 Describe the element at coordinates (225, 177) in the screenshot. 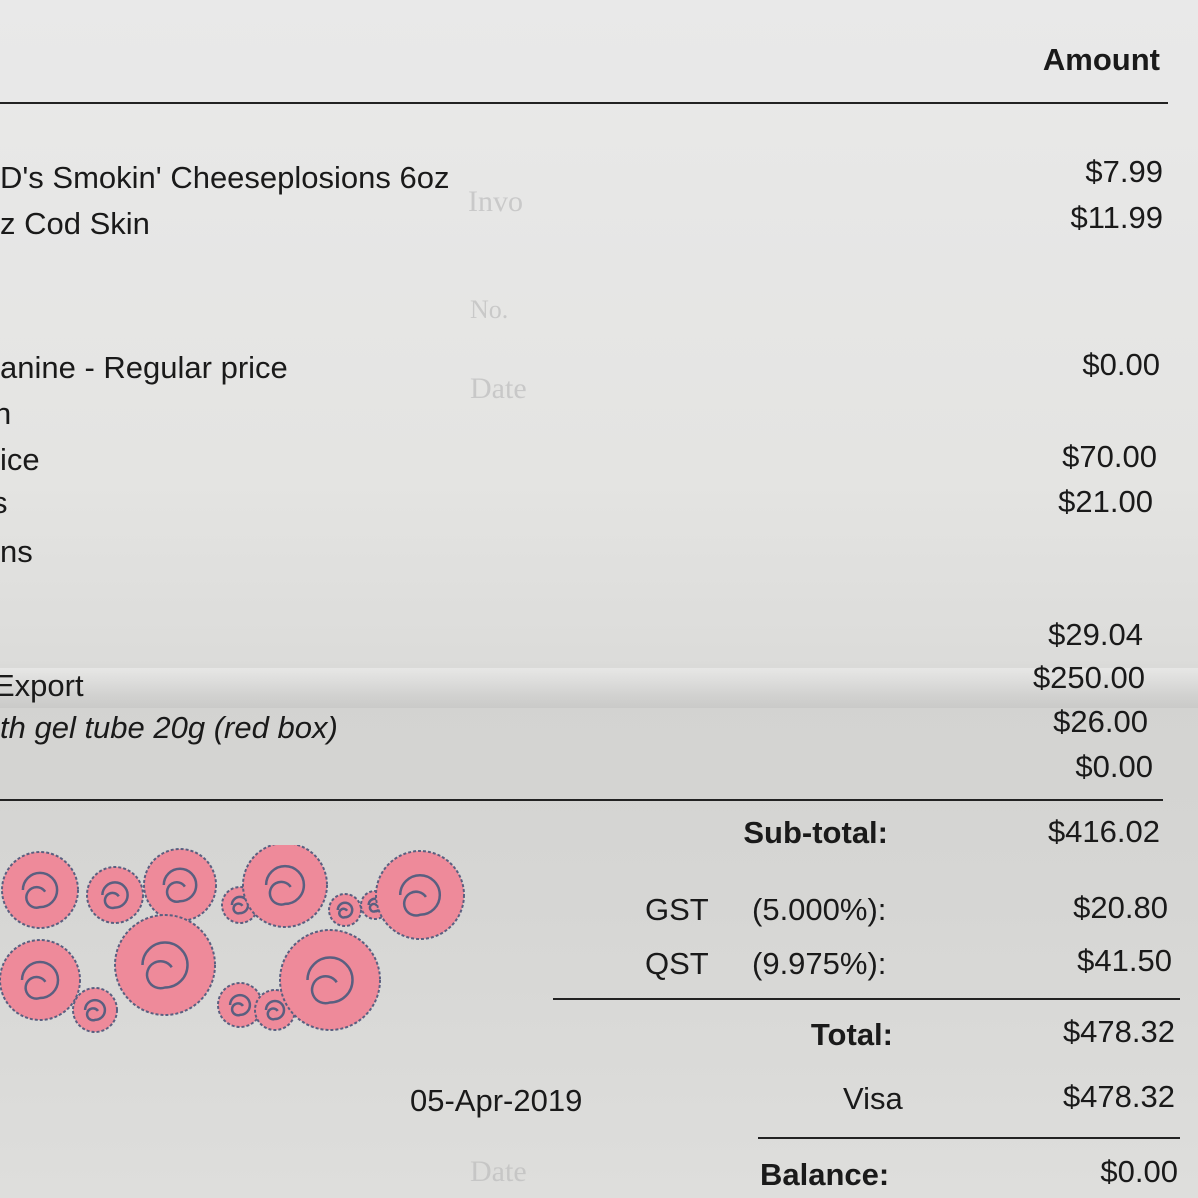

I see `item-description: D's Smokin' Cheeseplosions 6oz` at that location.